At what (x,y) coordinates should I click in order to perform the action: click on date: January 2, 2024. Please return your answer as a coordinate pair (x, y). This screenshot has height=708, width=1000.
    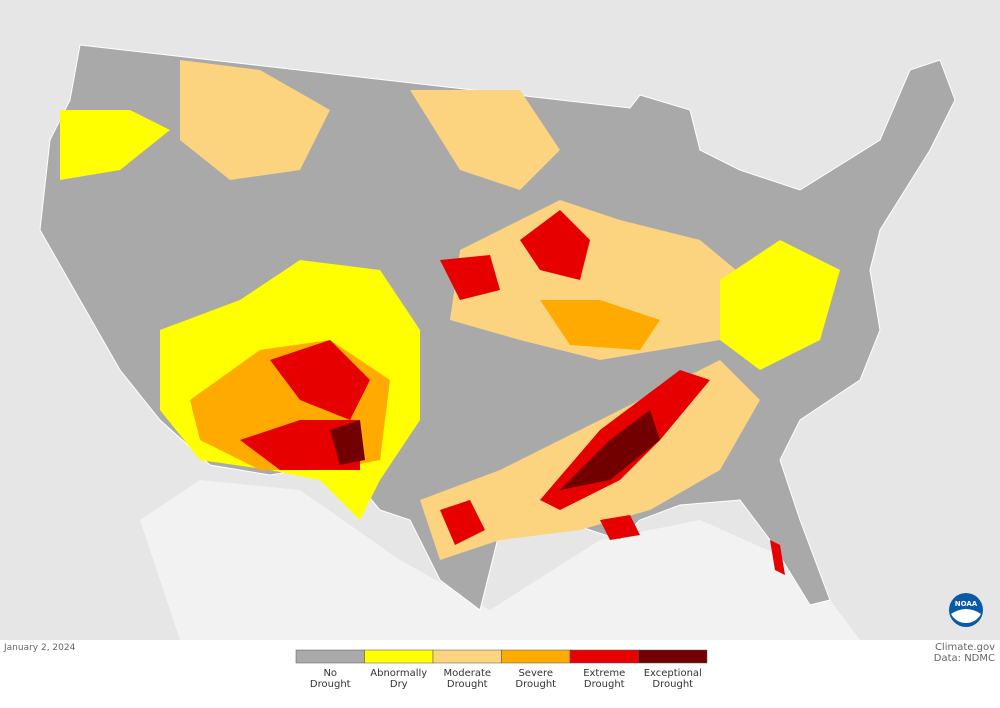
    Looking at the image, I should click on (39, 648).